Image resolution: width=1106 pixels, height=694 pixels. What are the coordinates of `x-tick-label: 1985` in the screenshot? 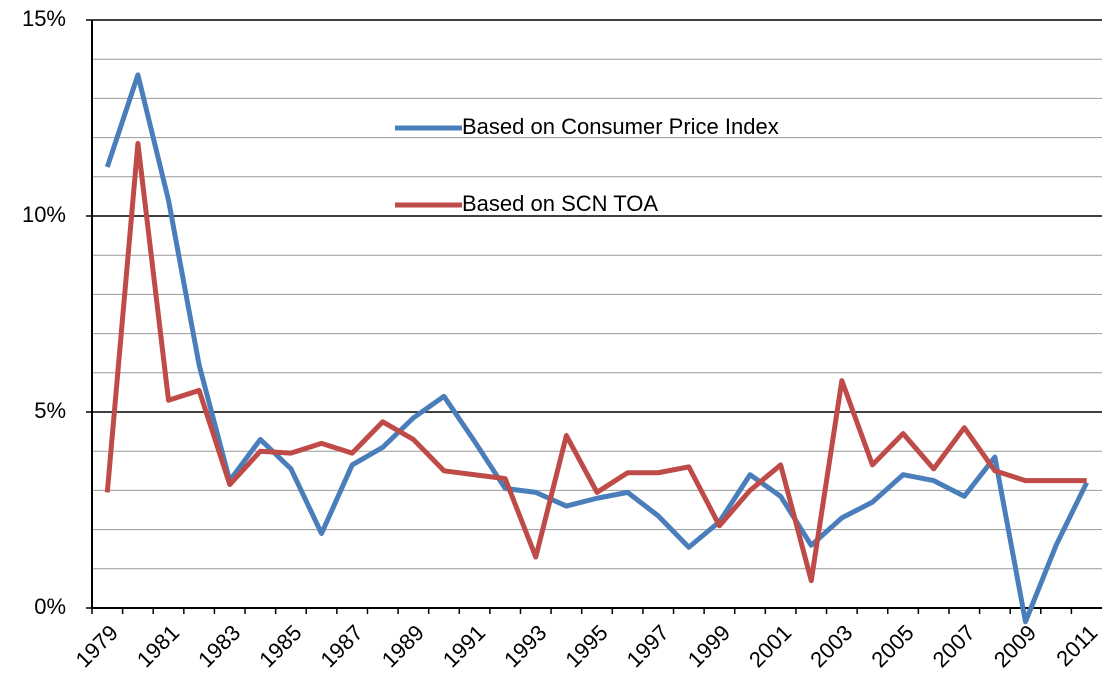 It's located at (280, 646).